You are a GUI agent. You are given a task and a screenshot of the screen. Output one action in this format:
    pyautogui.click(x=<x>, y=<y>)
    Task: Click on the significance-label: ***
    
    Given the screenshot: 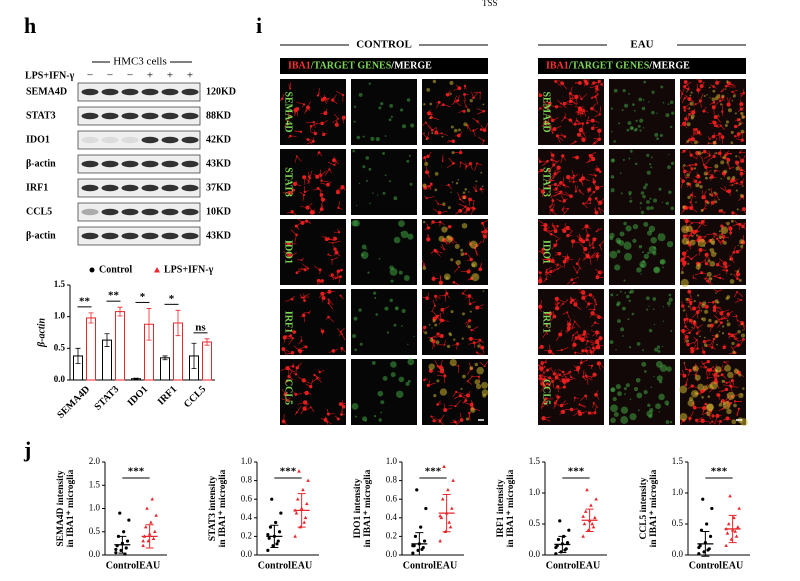 What is the action you would take?
    pyautogui.click(x=136, y=472)
    